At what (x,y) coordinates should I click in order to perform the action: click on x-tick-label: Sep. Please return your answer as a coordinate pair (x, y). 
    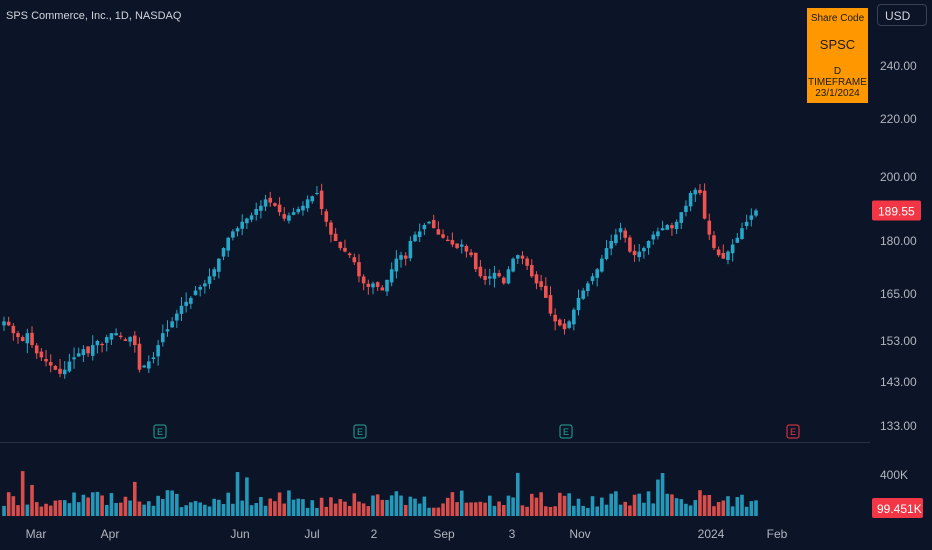
    Looking at the image, I should click on (444, 534).